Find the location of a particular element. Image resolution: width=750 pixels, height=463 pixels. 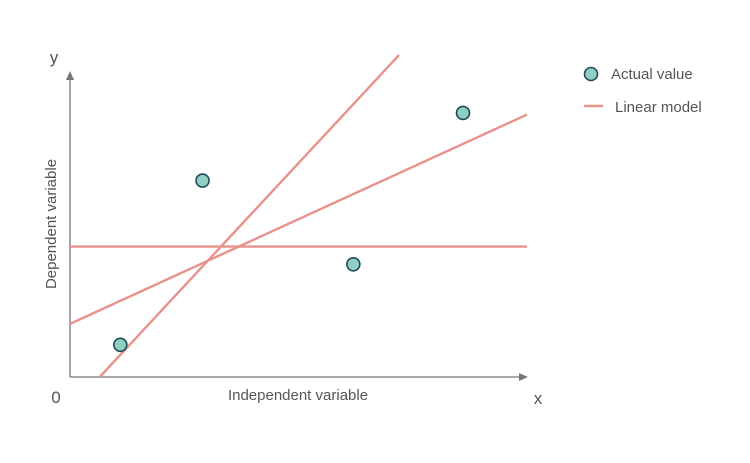

x-axis-arrow is located at coordinates (523, 377).